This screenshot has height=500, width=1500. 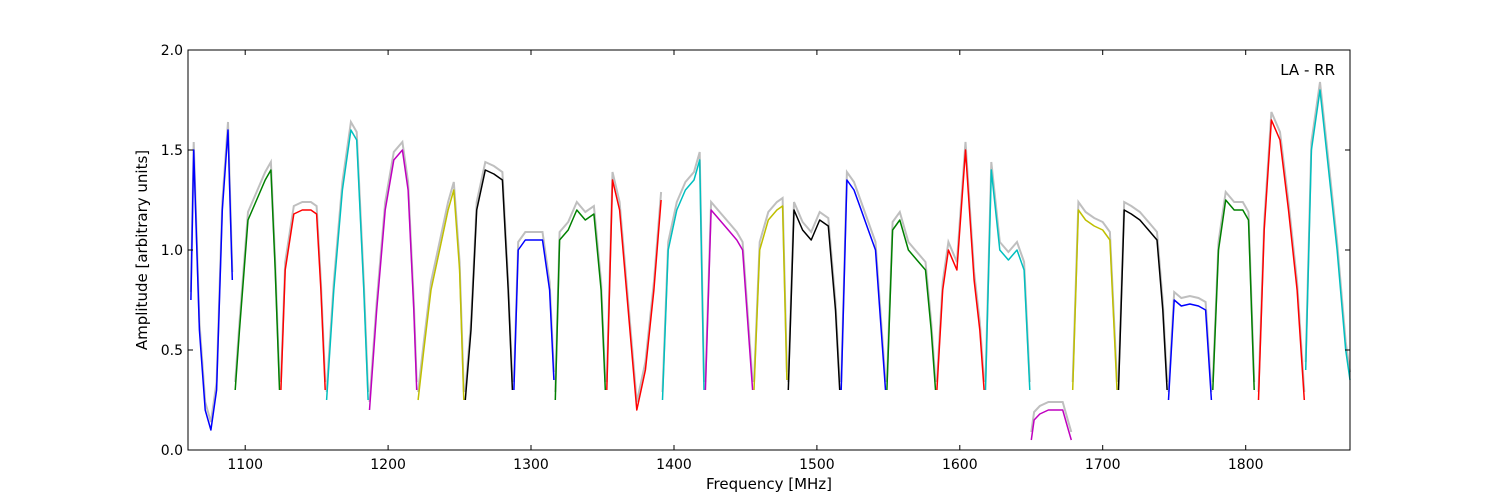 What do you see at coordinates (960, 465) in the screenshot?
I see `x-tick-label: 1600` at bounding box center [960, 465].